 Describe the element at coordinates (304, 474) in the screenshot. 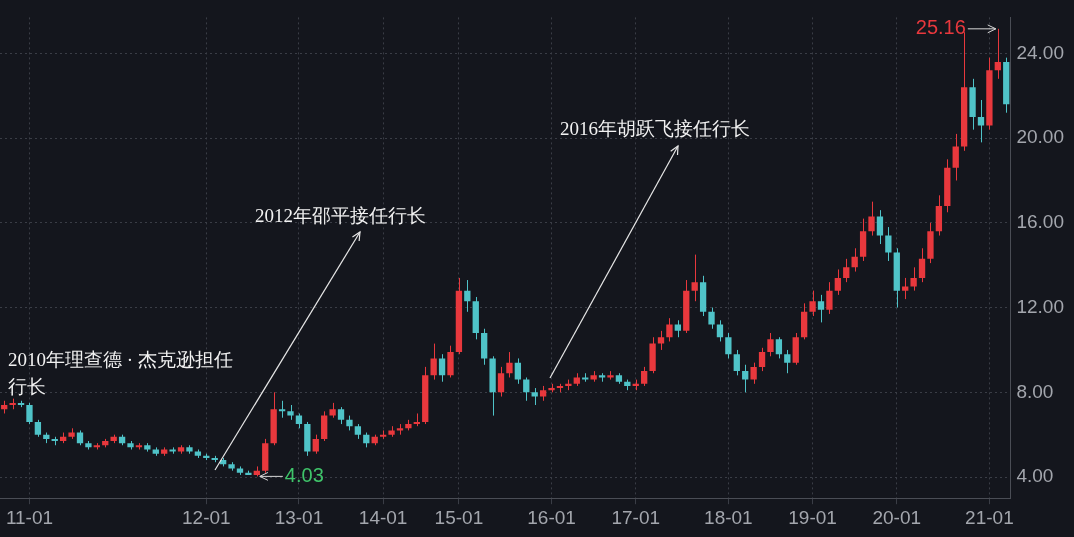

I see `annotation: 4.03` at that location.